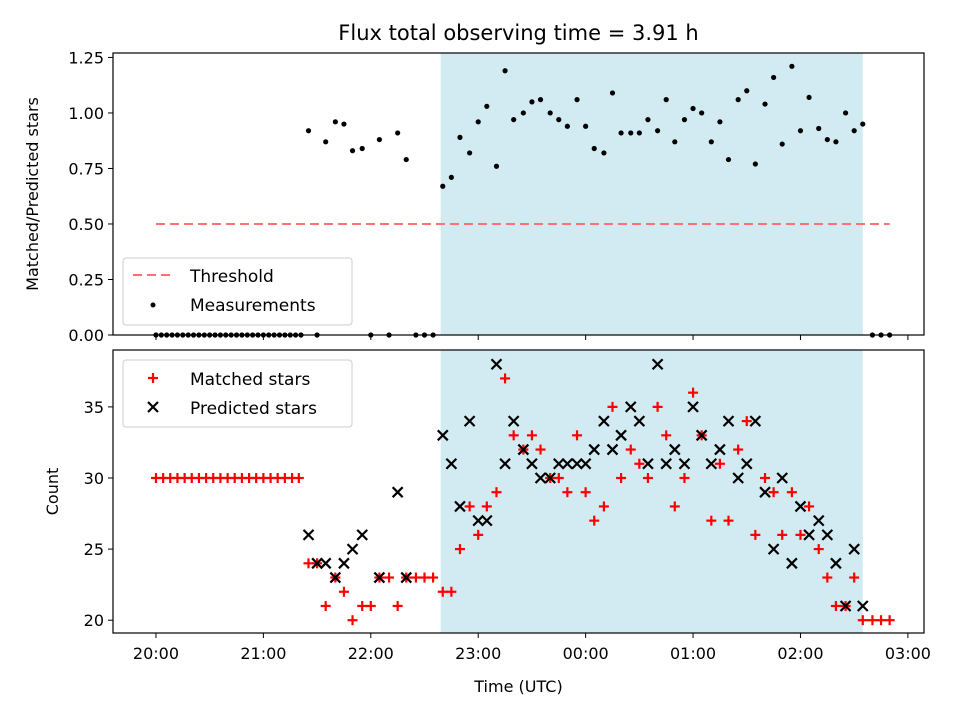  What do you see at coordinates (478, 653) in the screenshot?
I see `bottom-x-tick-label: 23:00` at bounding box center [478, 653].